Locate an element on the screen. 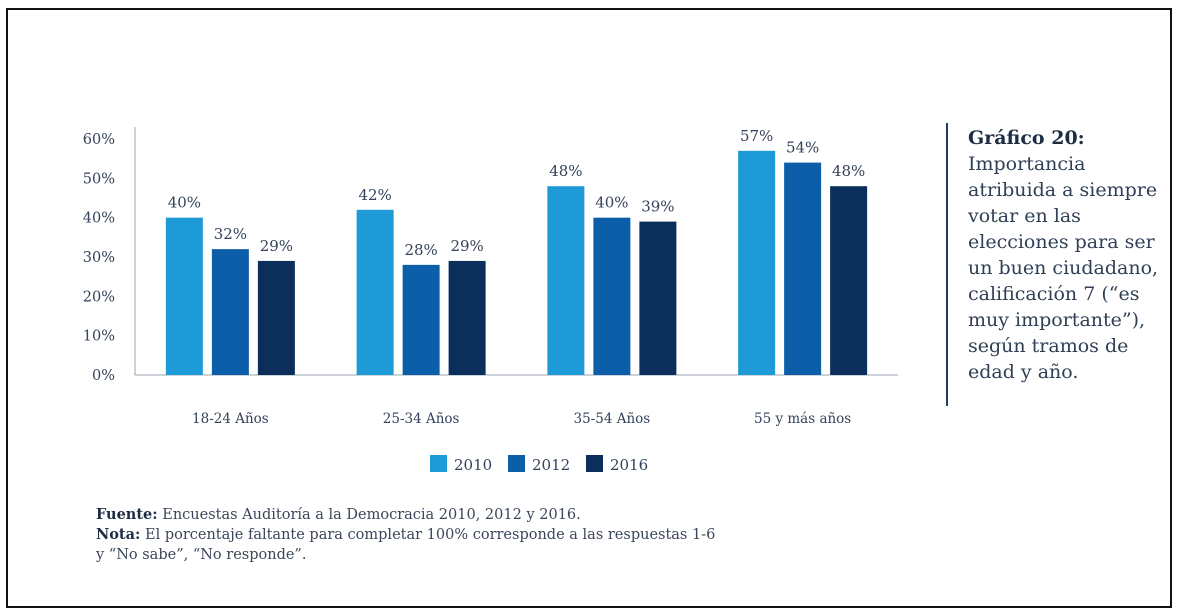  y-tick-label: 60% is located at coordinates (99, 140).